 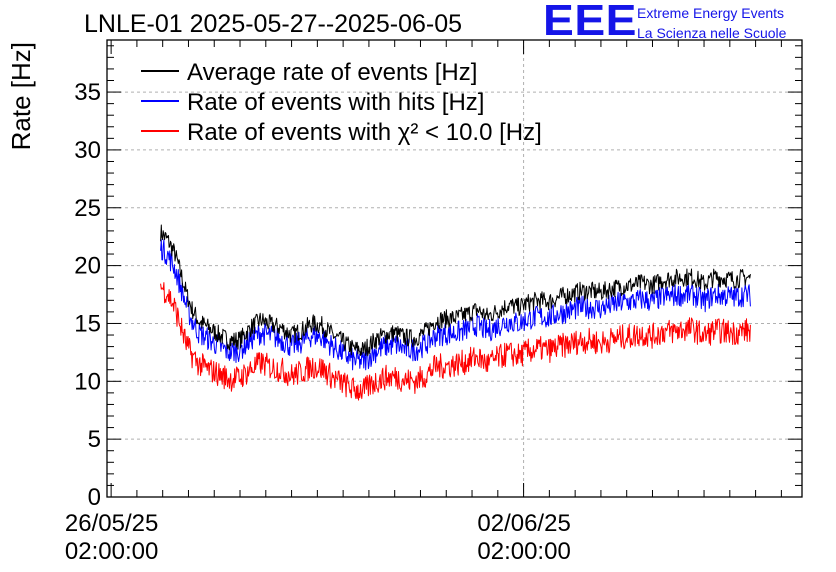 I want to click on x-tick-label-date: 02/06/25, so click(x=523, y=523).